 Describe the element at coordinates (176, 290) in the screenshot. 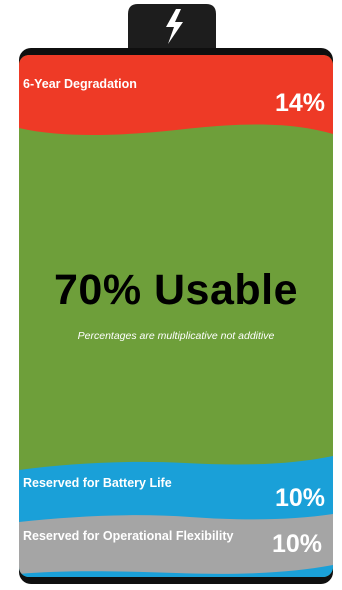

I see `usable-label: 70% Usable` at that location.